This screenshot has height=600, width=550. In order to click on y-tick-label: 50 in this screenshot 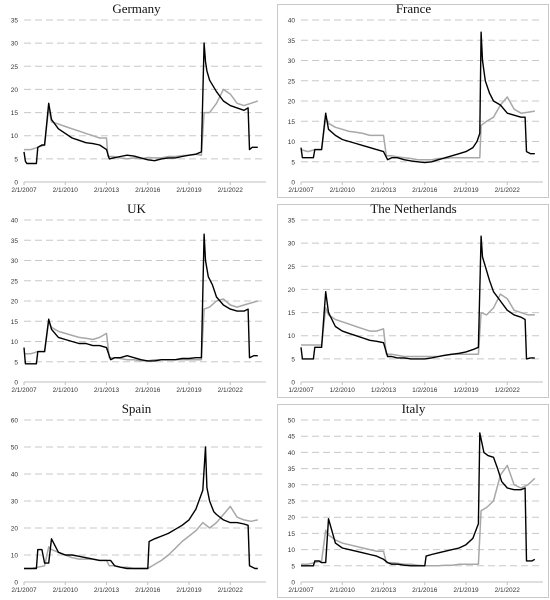, I will do `click(15, 448)`.